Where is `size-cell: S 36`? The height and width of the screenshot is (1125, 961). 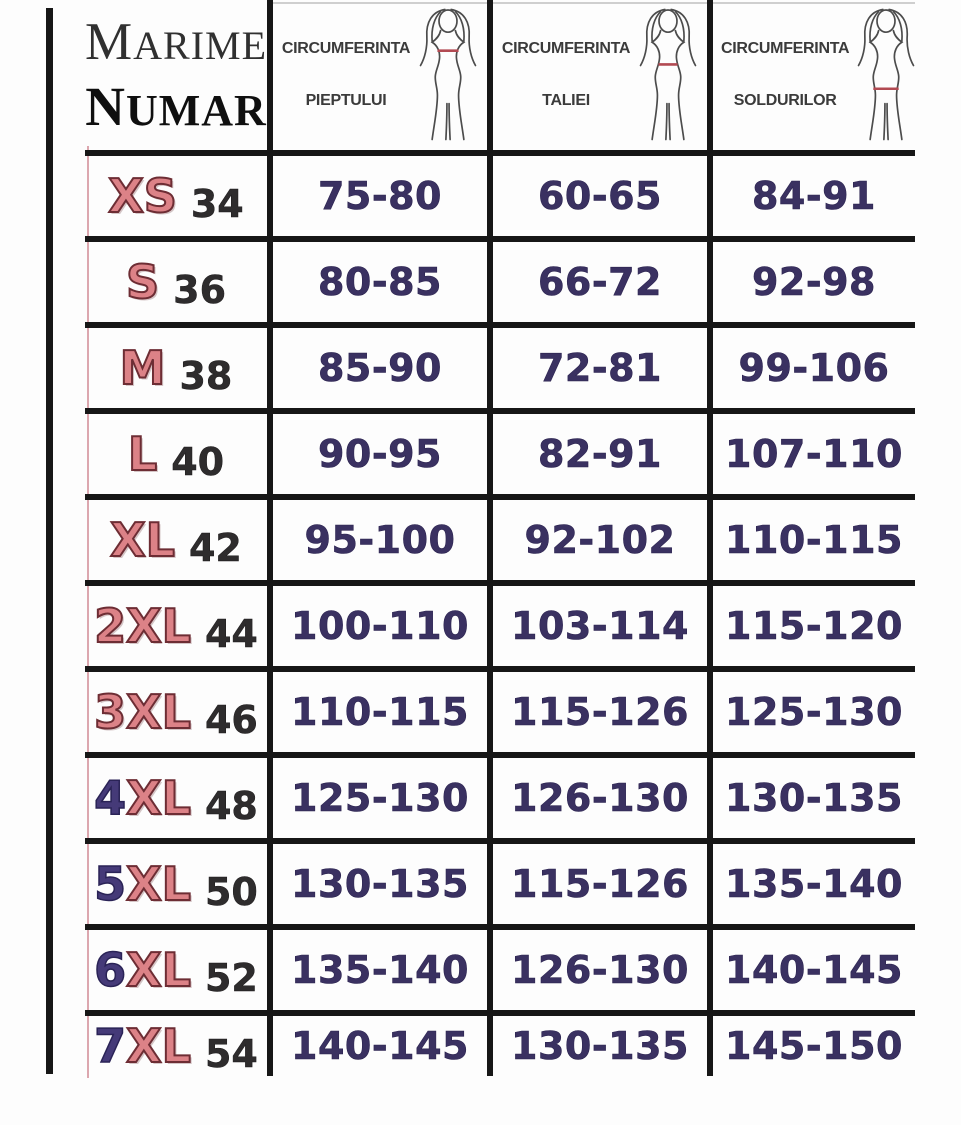
size-cell: S 36 is located at coordinates (176, 279).